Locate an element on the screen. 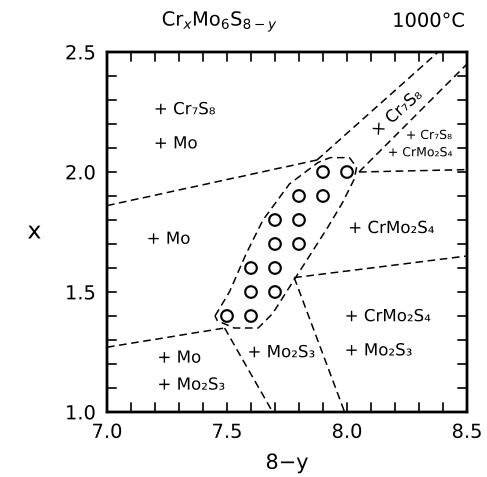 The height and width of the screenshot is (477, 487). x-tick-label: 8.5 is located at coordinates (466, 430).